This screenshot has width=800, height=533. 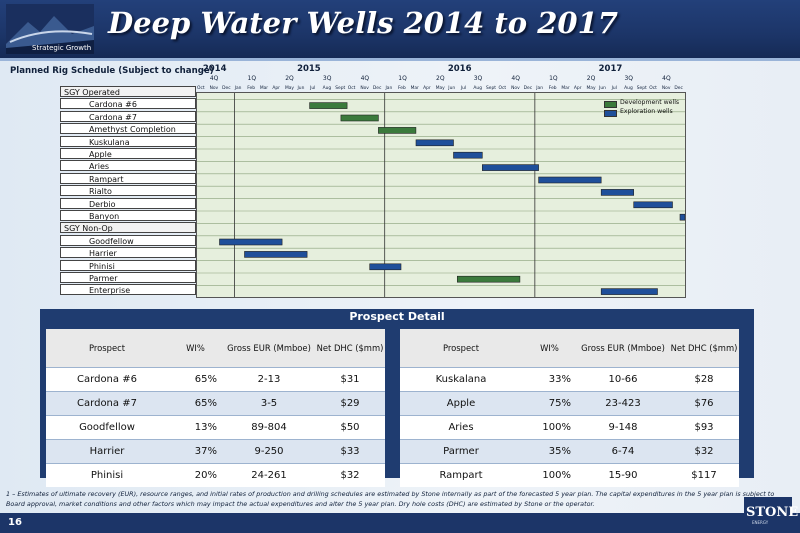 I want to click on table-row: Rampart 100% 15-90 $117, so click(x=569, y=475).